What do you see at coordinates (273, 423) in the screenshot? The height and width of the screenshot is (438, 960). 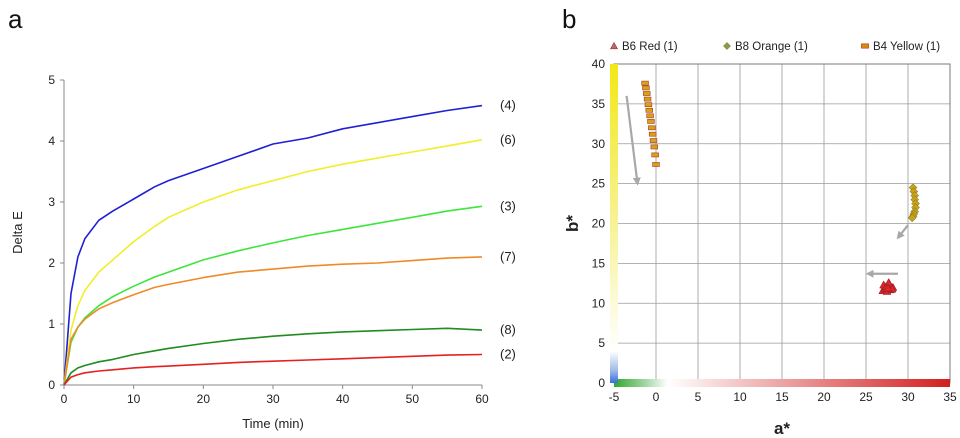 I see `panel-a-x-axis-label: Time (min)` at bounding box center [273, 423].